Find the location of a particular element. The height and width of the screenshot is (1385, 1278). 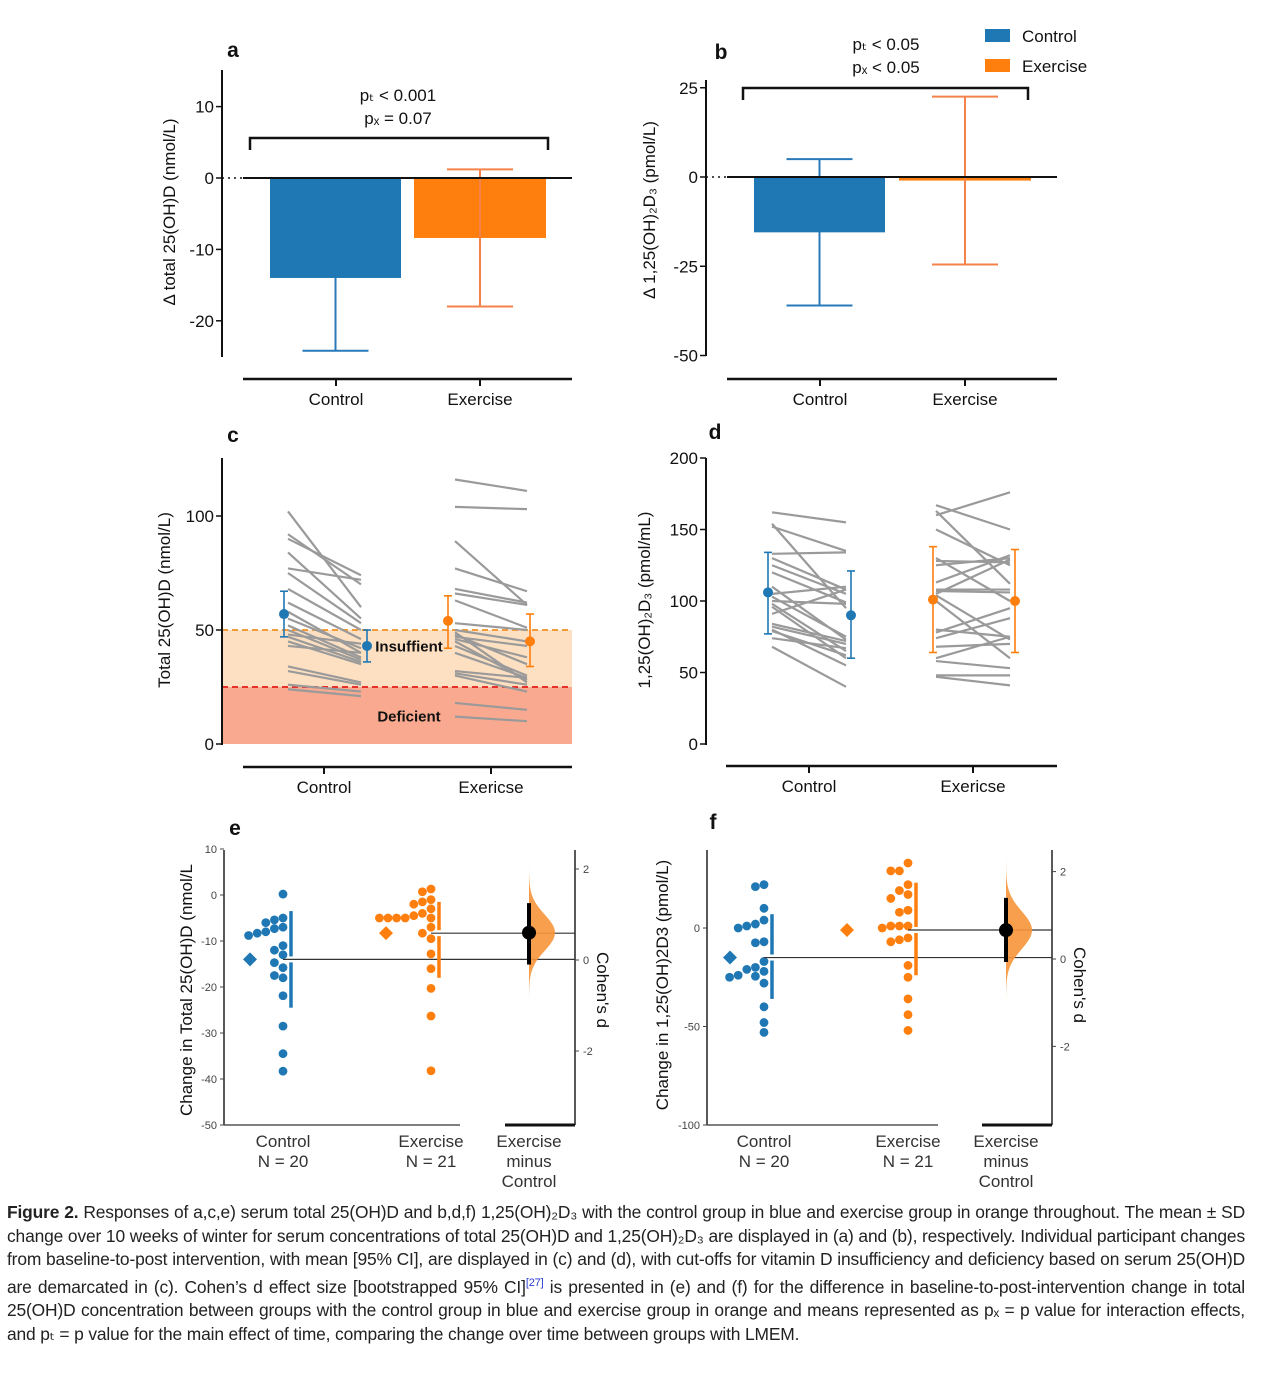

y-tick-label: 25 is located at coordinates (688, 88).